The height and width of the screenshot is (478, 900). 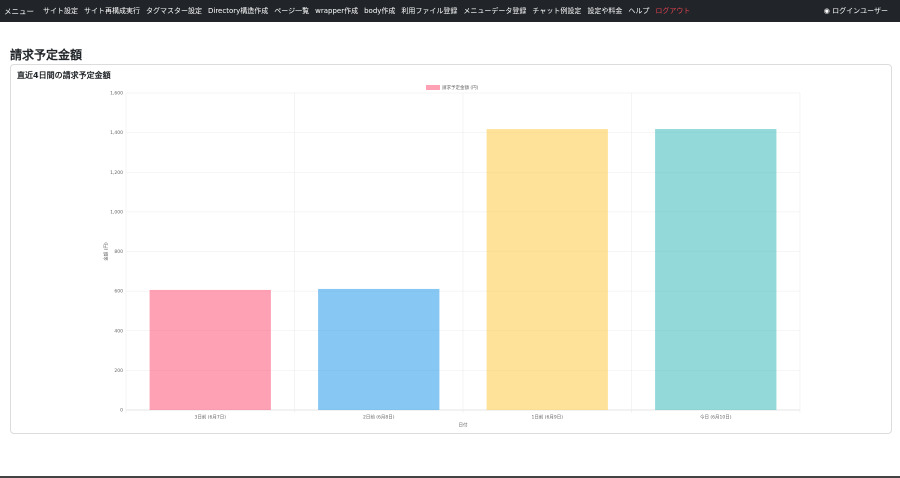 What do you see at coordinates (716, 417) in the screenshot?
I see `x-tick-label: 今日 (6月10日)` at bounding box center [716, 417].